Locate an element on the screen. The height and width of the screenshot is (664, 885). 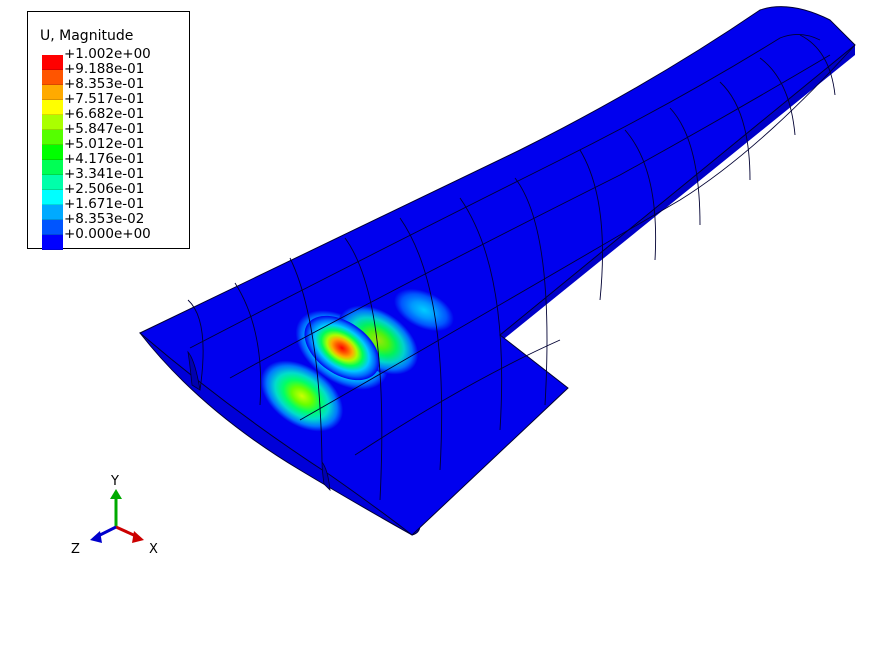
legend-value-label: +8.353e-02 is located at coordinates (104, 219).